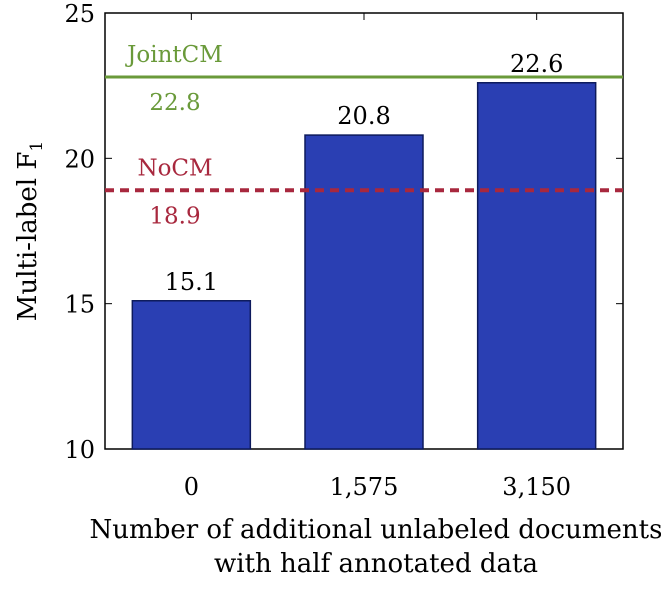 Image resolution: width=661 pixels, height=591 pixels. What do you see at coordinates (37, 146) in the screenshot?
I see `y-axis-label-subscript: 1` at bounding box center [37, 146].